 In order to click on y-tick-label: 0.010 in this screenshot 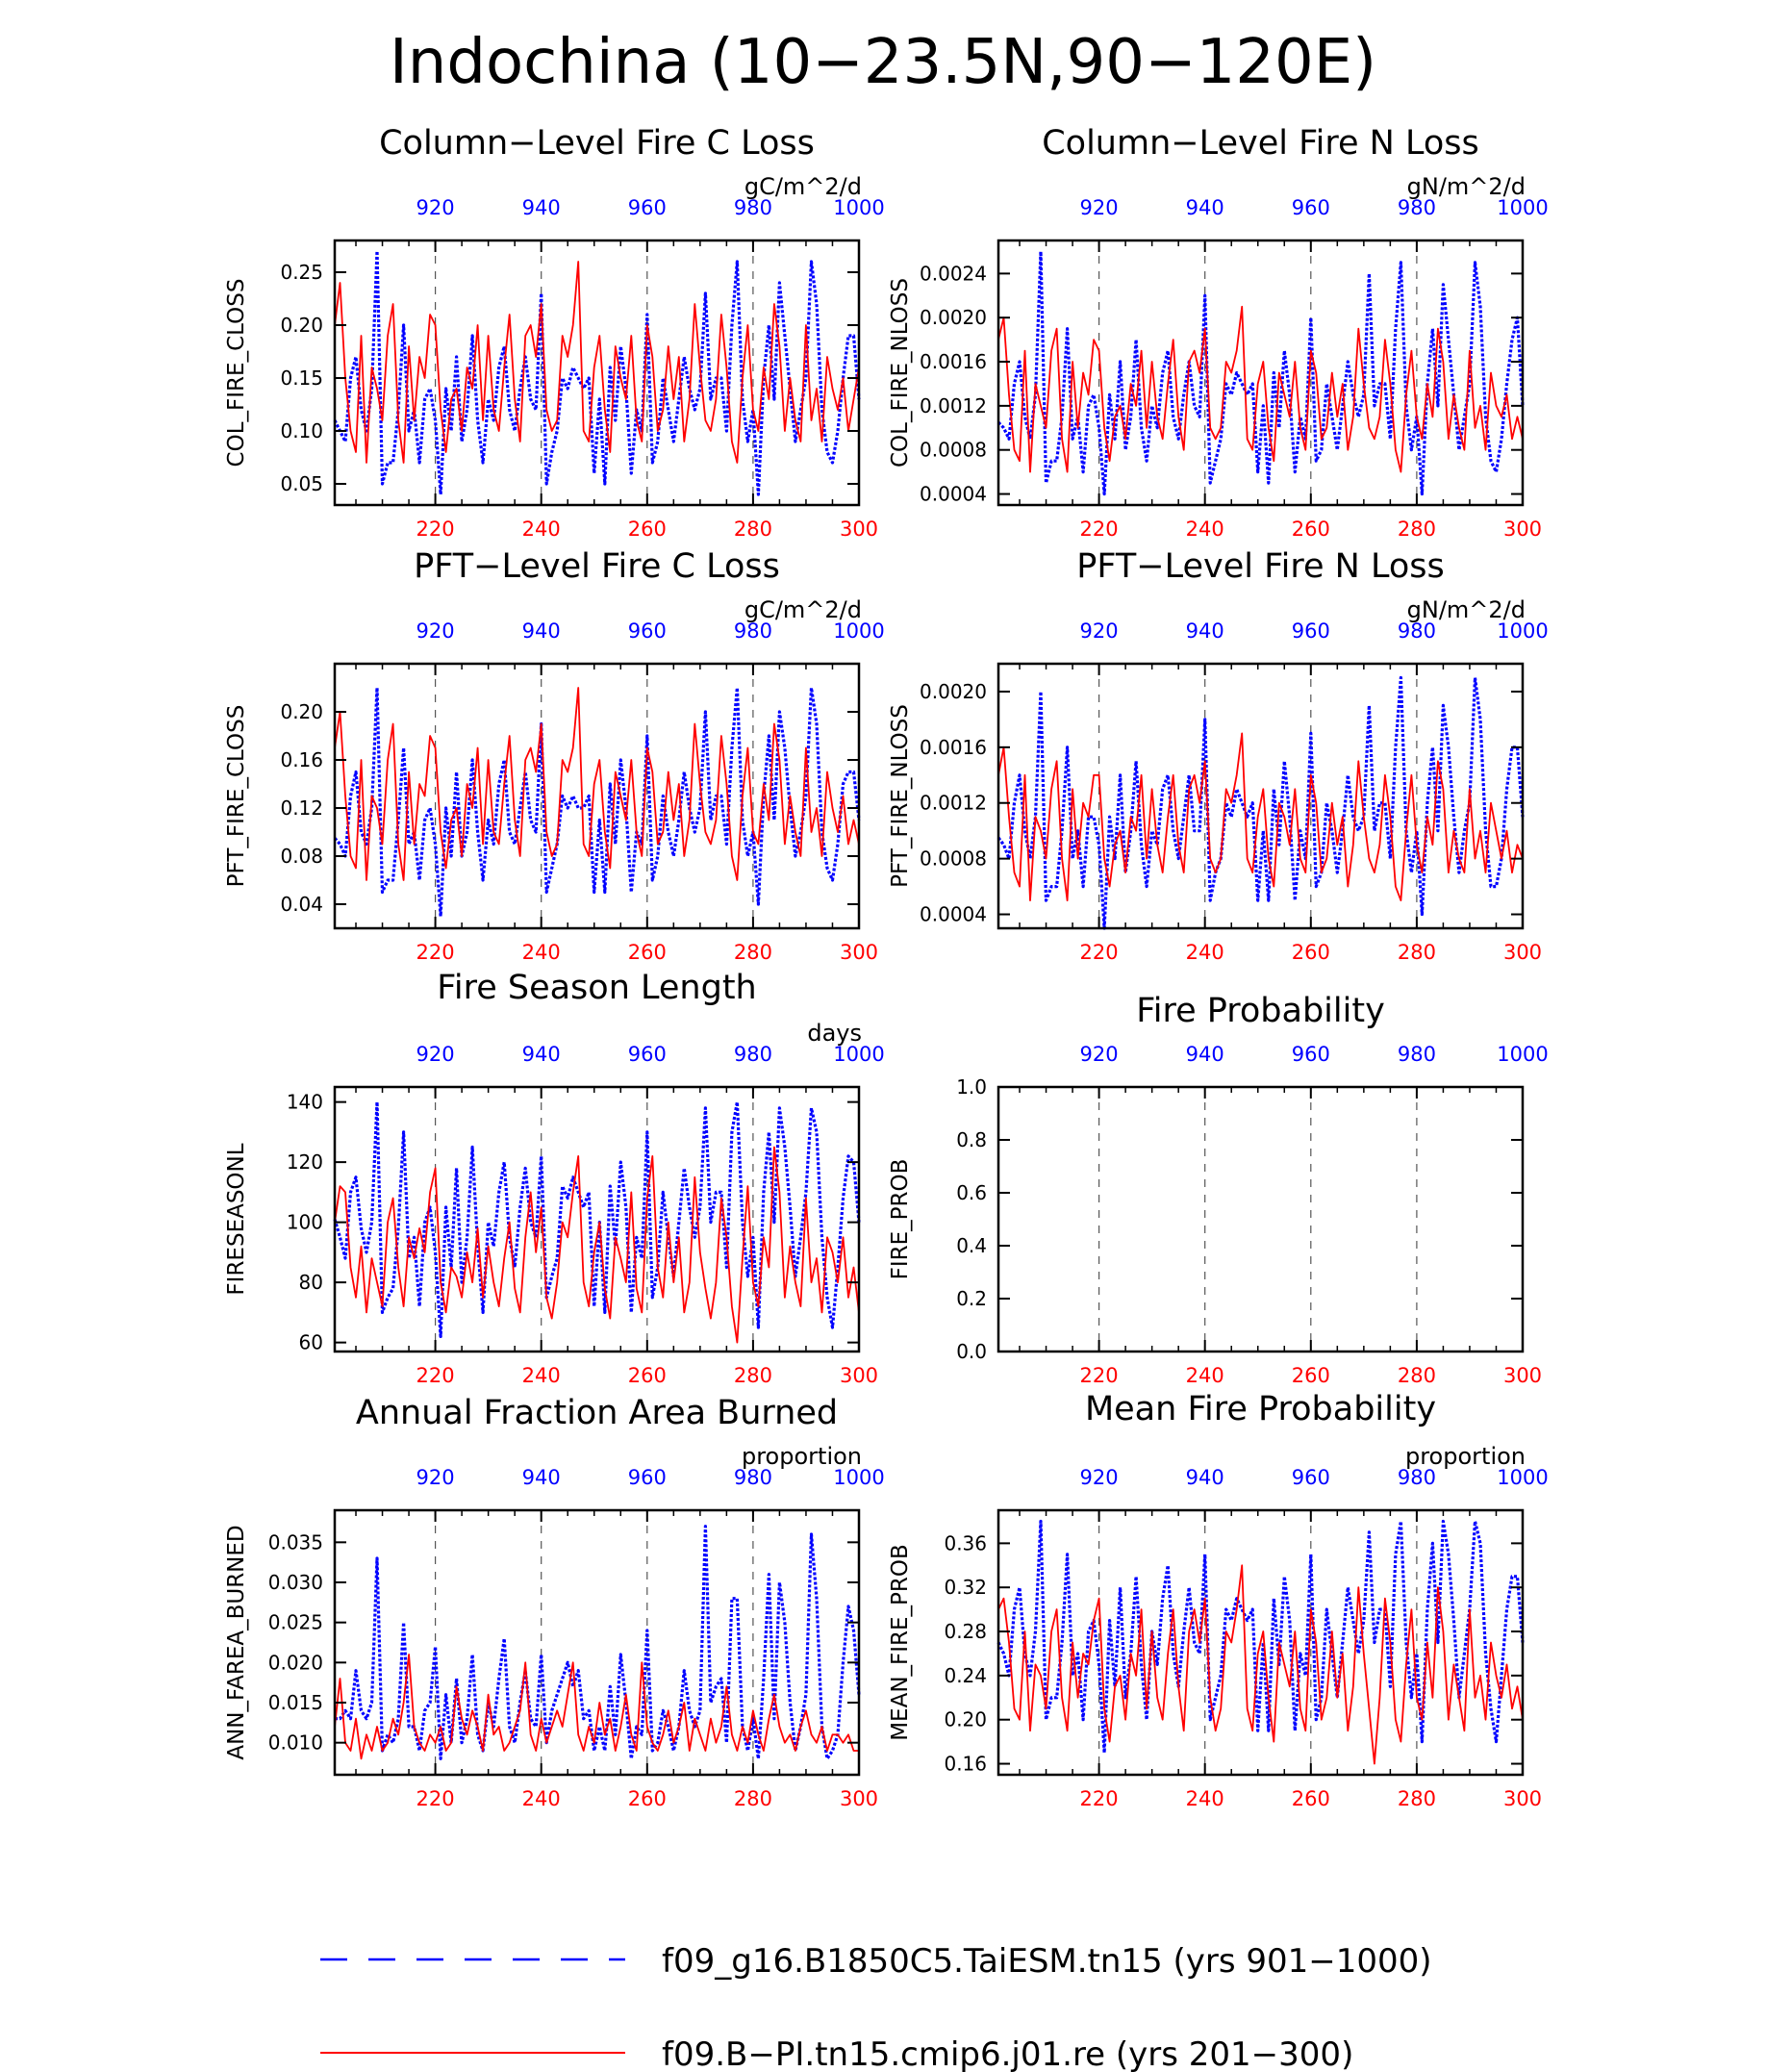, I will do `click(295, 1743)`.